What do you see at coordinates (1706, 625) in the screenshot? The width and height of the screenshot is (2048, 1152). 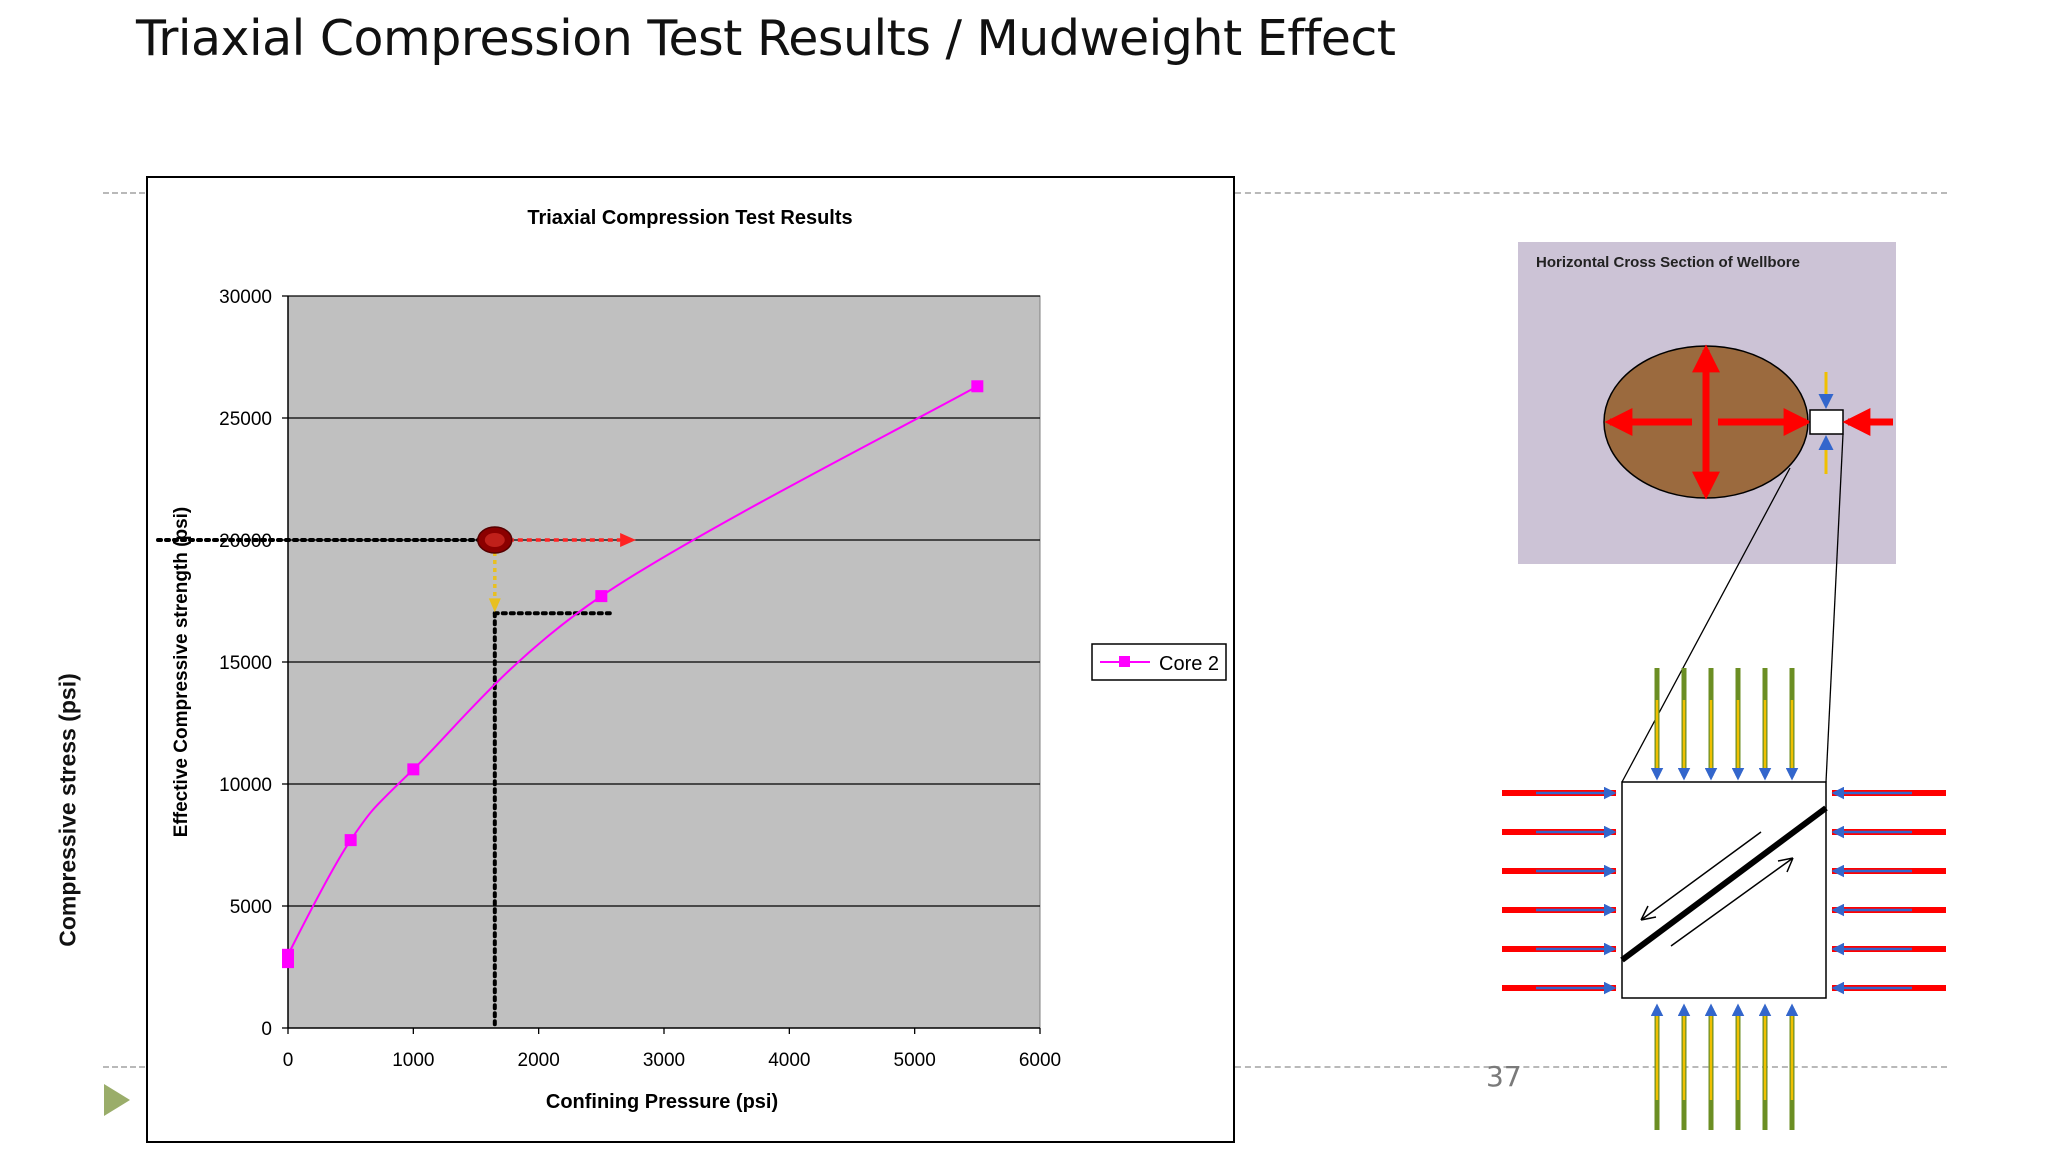 I see `zoom-line-left` at bounding box center [1706, 625].